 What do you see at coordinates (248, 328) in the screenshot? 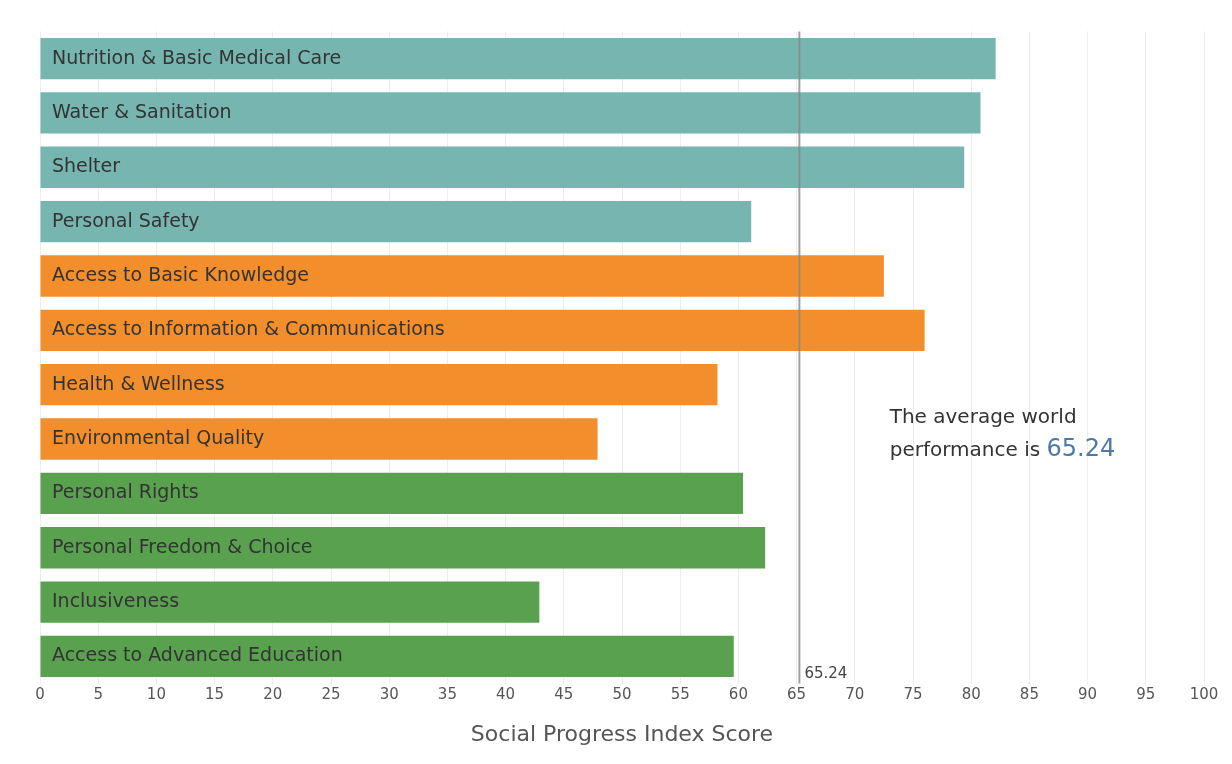
I see `y-tick-label: Access to Information & Communications` at bounding box center [248, 328].